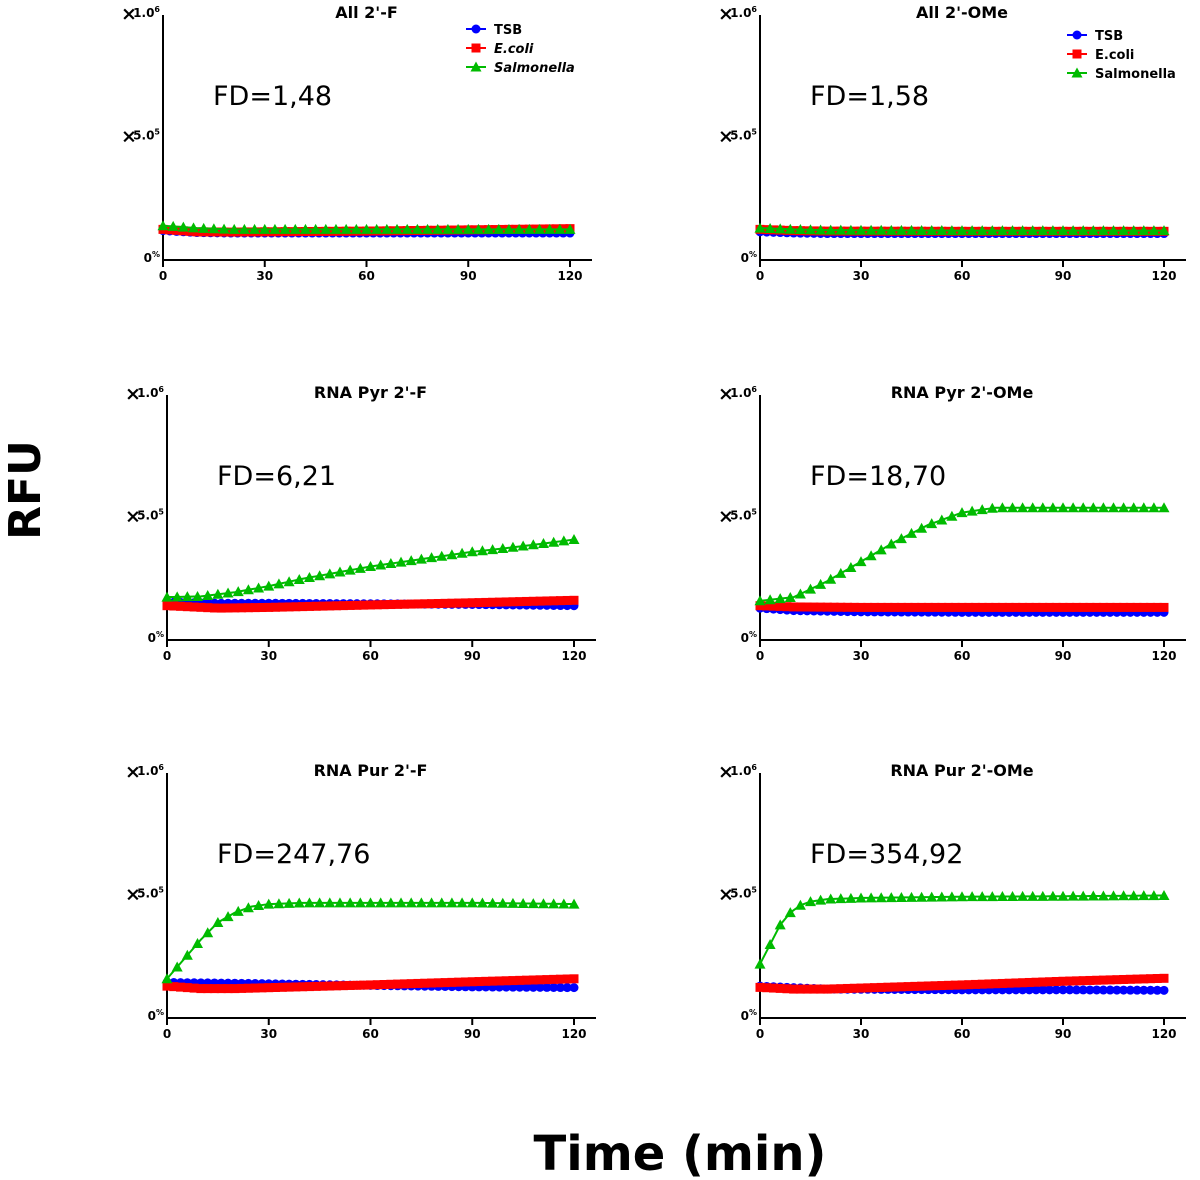  Describe the element at coordinates (370, 984) in the screenshot. I see `series-e-coli` at that location.